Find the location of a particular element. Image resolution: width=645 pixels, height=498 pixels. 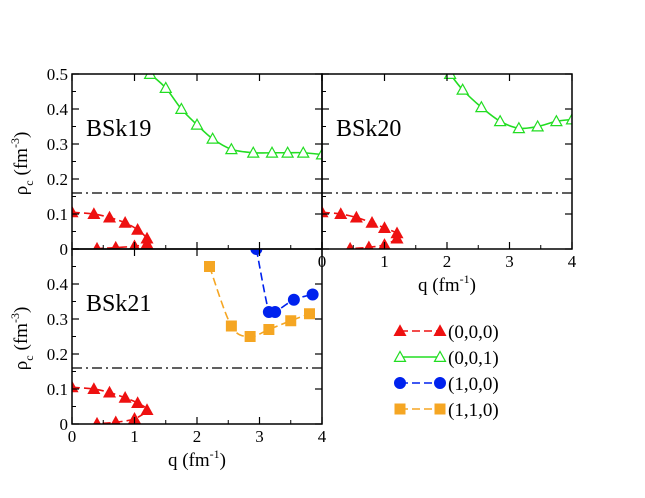

panel-label: BSk21 is located at coordinates (118, 304).